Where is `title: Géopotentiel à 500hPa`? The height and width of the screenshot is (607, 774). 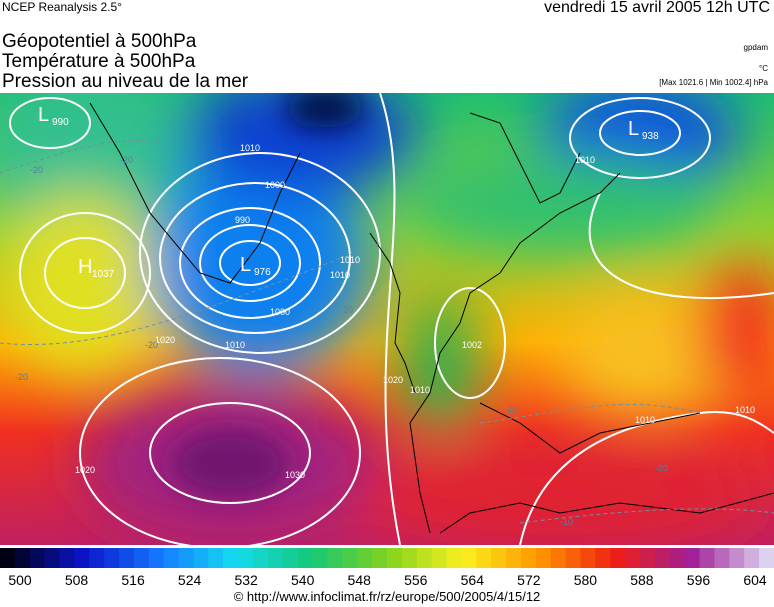 title: Géopotentiel à 500hPa is located at coordinates (99, 41).